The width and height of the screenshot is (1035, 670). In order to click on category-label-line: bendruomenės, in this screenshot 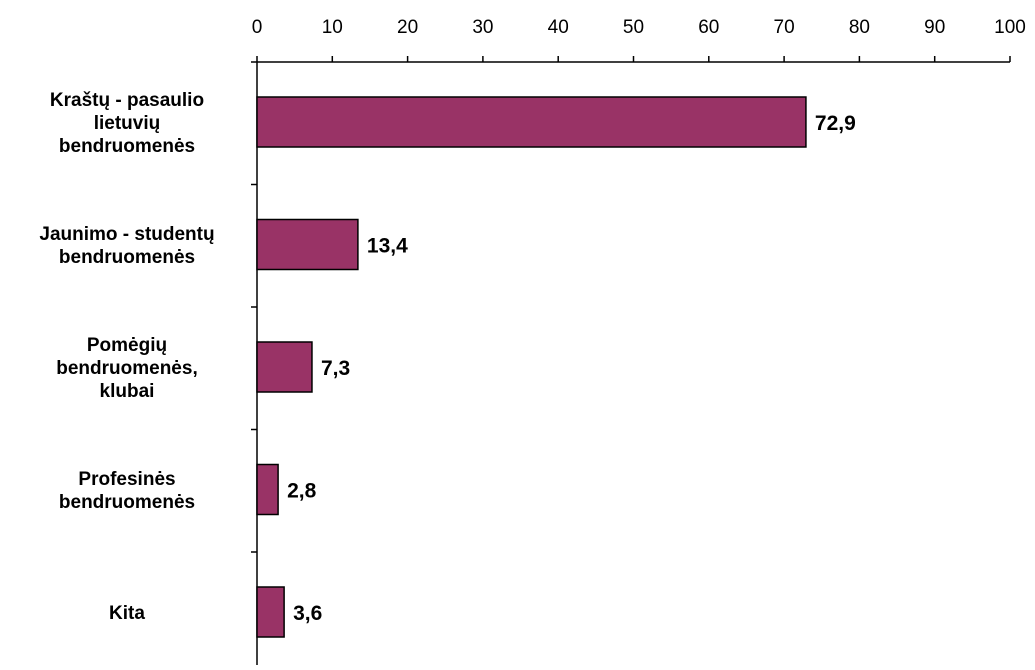, I will do `click(126, 368)`.